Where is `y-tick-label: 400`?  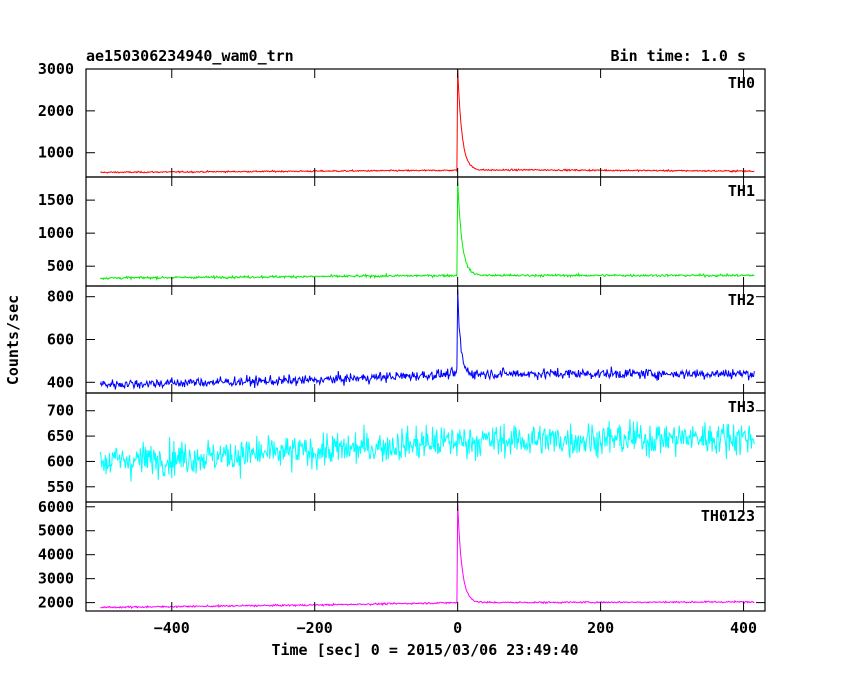
y-tick-label: 400 is located at coordinates (60, 382).